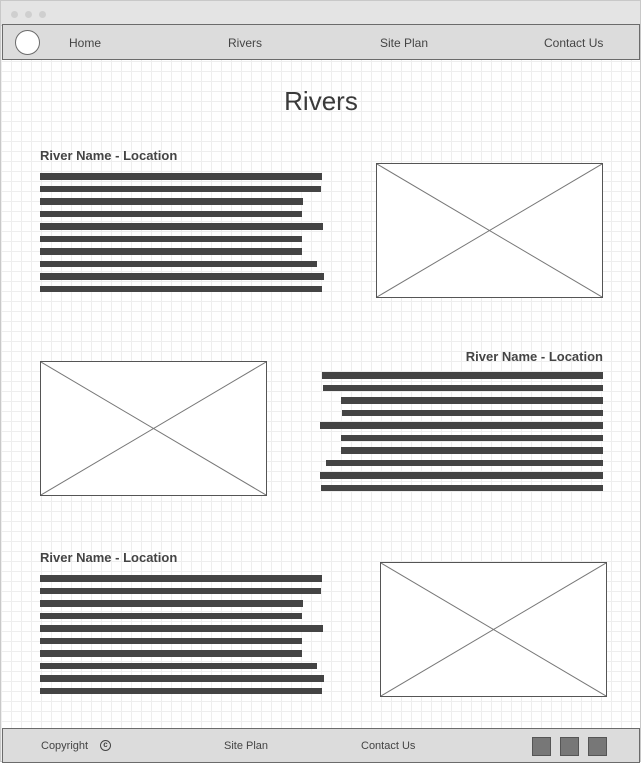 The image size is (642, 763). I want to click on window-maximize-icon, so click(42, 14).